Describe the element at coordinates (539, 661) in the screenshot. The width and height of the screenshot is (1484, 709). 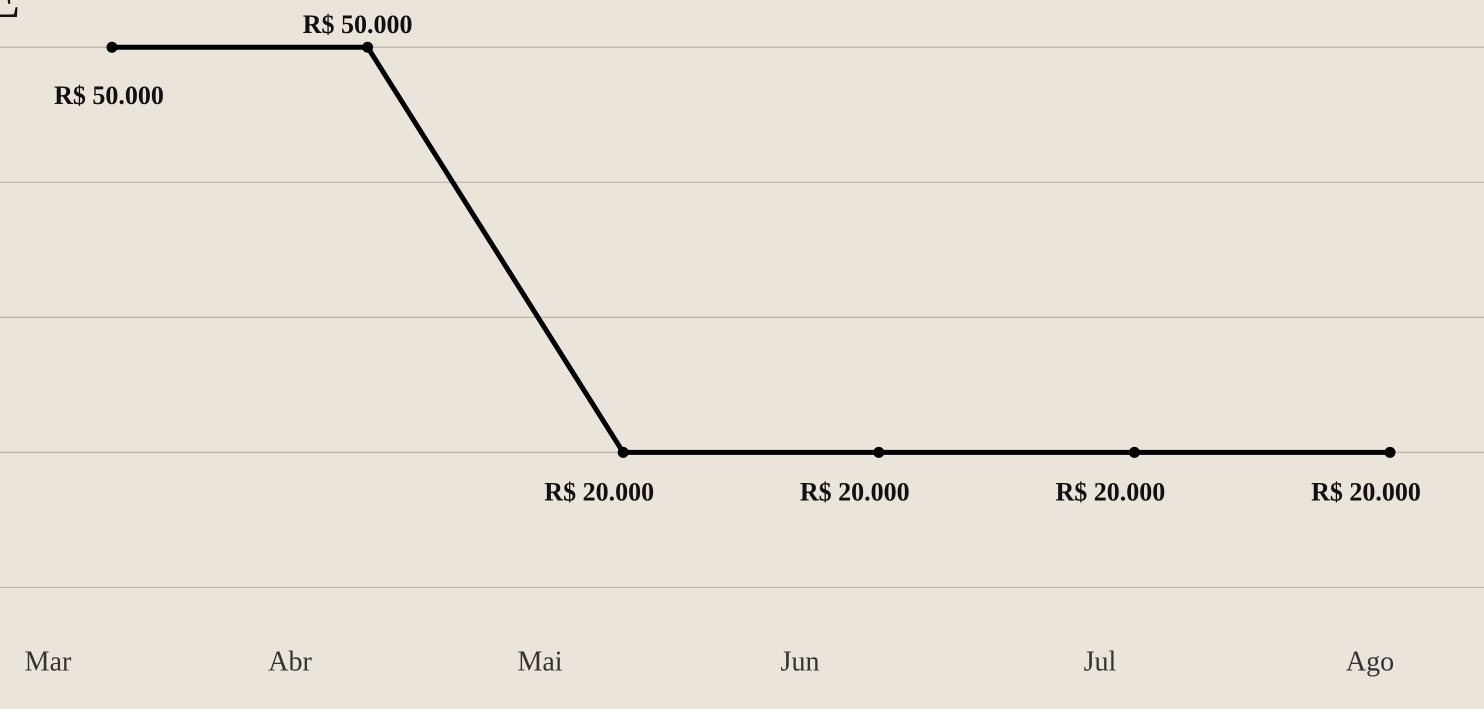
I see `x-tick-label: Mai` at that location.